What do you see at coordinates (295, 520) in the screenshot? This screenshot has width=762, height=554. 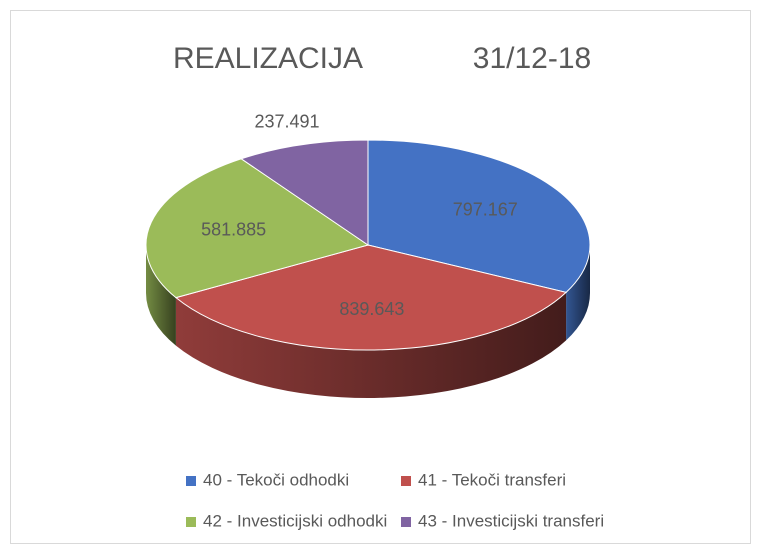 I see `legend-label: 42 - Investicijski odhodki` at bounding box center [295, 520].